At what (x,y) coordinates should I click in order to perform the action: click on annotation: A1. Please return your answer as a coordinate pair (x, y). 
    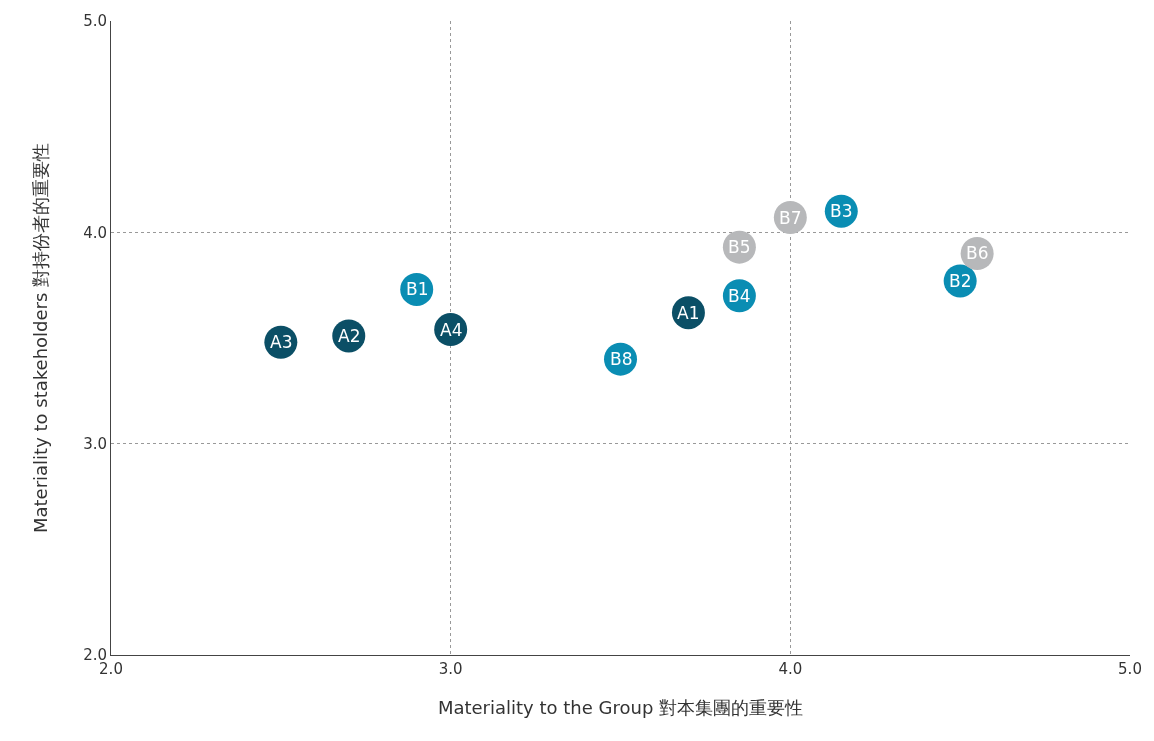
    Looking at the image, I should click on (688, 313).